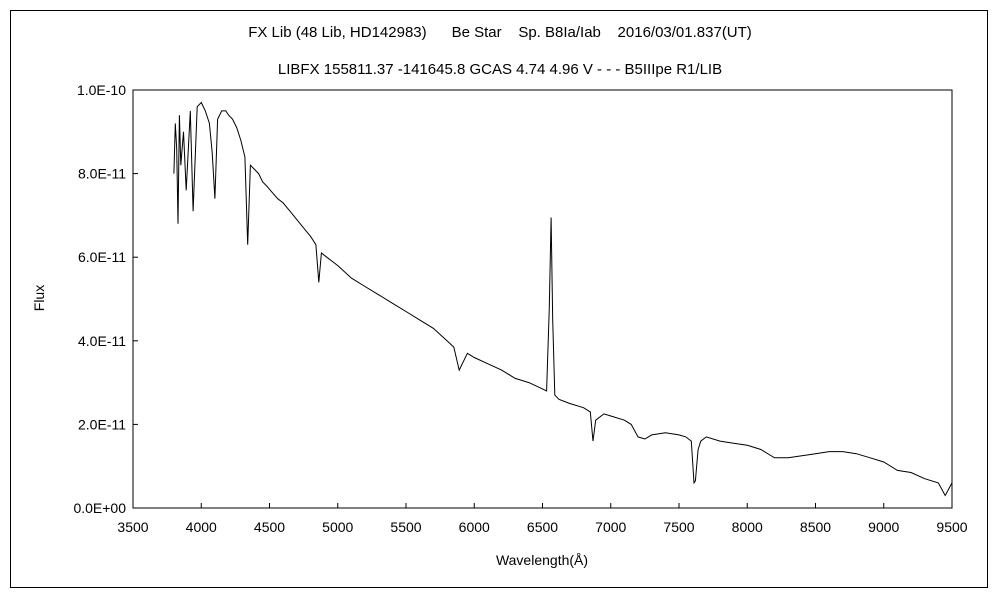 Image resolution: width=1000 pixels, height=600 pixels. Describe the element at coordinates (102, 174) in the screenshot. I see `y-tick-label: 8.0E-11` at that location.